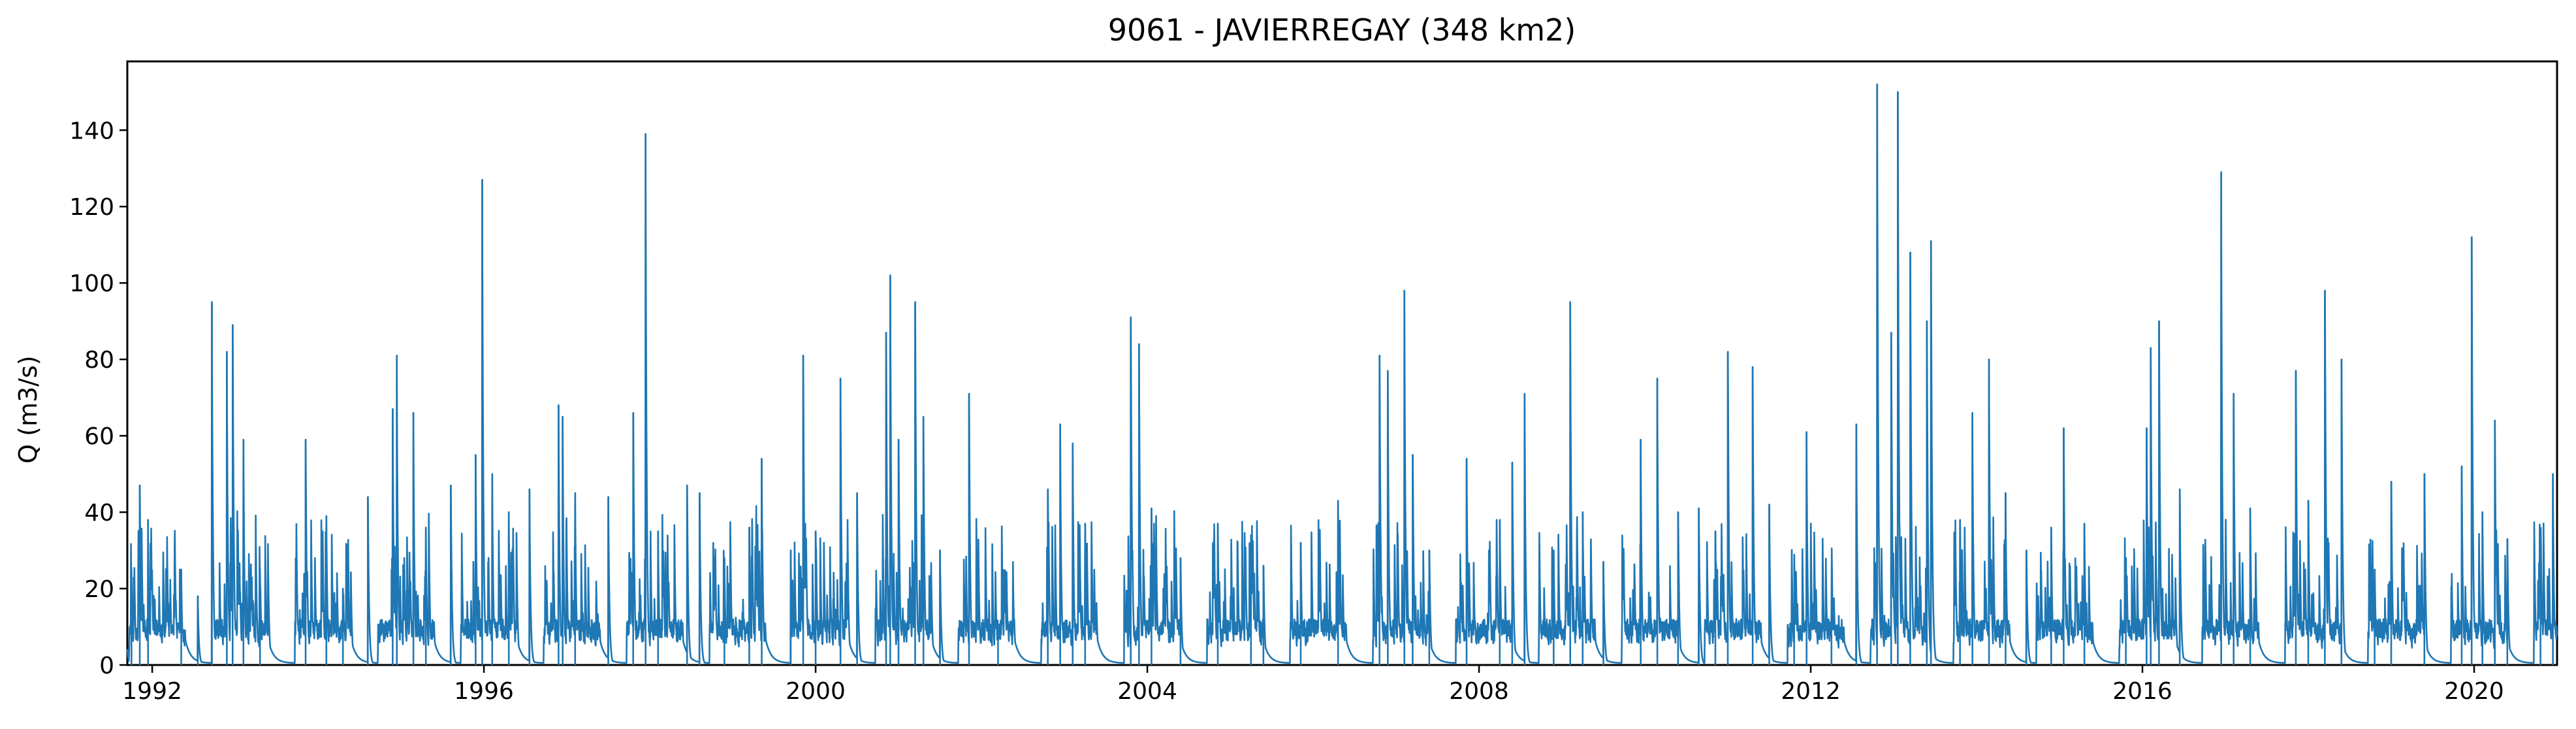 The height and width of the screenshot is (729, 2576). I want to click on y-axis: 0 20 40 60 80 100 120 140, so click(98, 398).